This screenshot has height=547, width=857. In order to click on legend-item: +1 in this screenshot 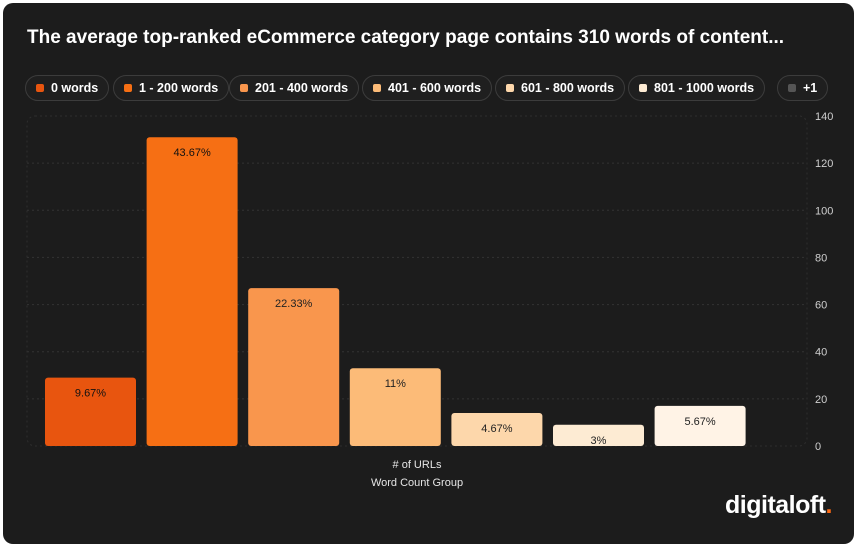, I will do `click(803, 88)`.